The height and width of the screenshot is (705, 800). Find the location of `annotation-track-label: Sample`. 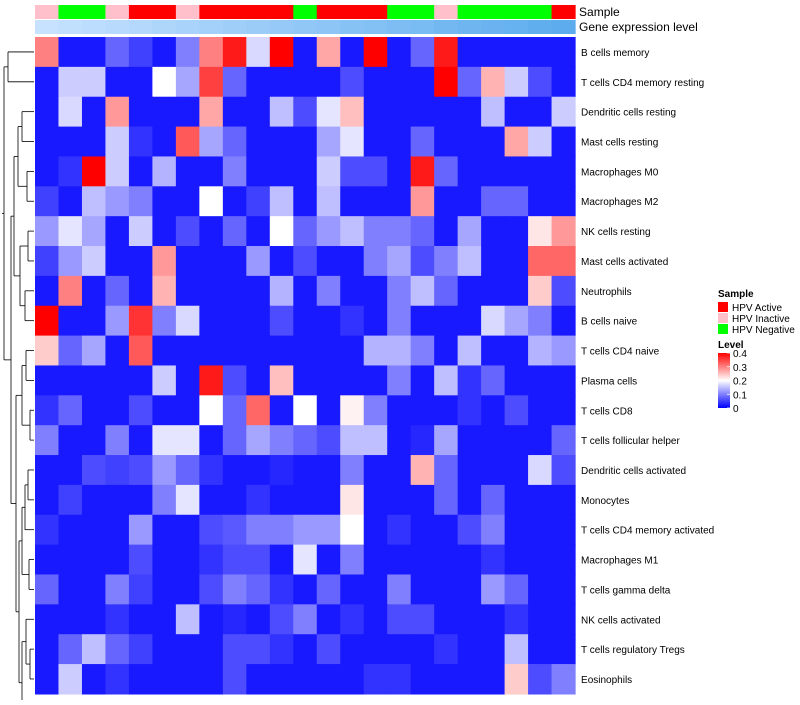

annotation-track-label: Sample is located at coordinates (599, 12).